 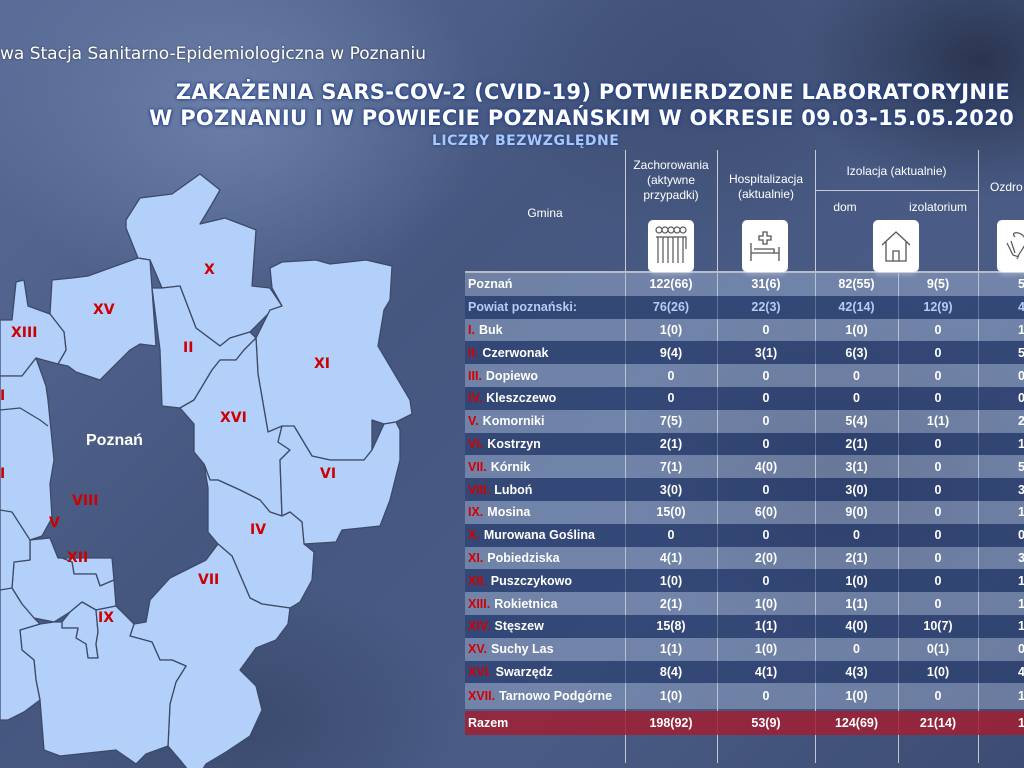 What do you see at coordinates (671, 626) in the screenshot?
I see `cell-zachorowania: 15(8)` at bounding box center [671, 626].